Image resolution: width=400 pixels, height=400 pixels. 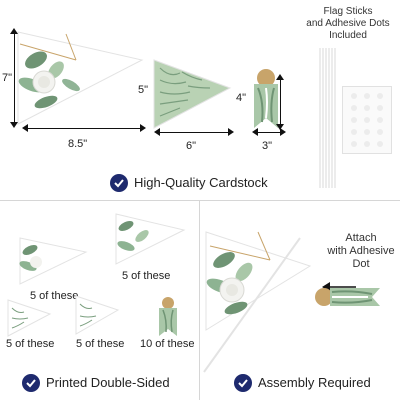 I want to click on bottom-left-caption: Printed Double-Sided, so click(x=108, y=382).